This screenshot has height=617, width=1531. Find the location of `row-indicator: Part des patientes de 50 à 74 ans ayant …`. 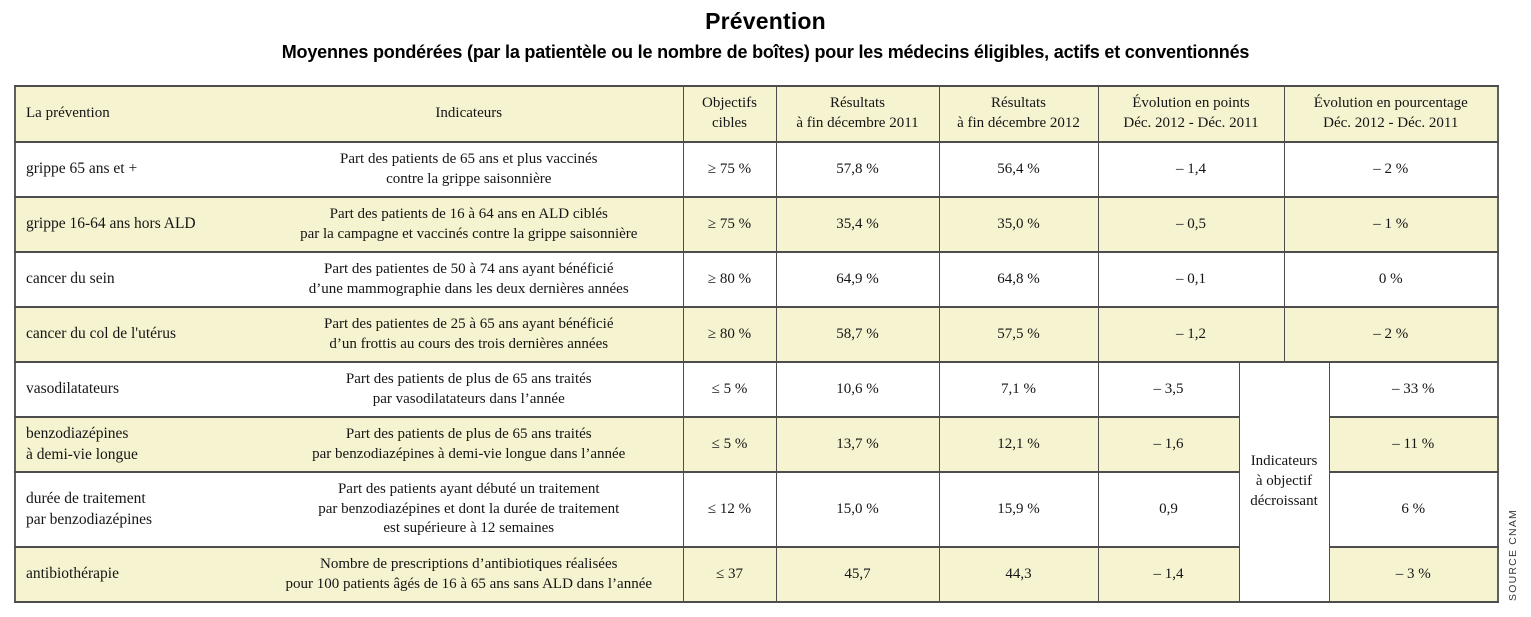

row-indicator: Part des patientes de 50 à 74 ans ayant … is located at coordinates (469, 279).